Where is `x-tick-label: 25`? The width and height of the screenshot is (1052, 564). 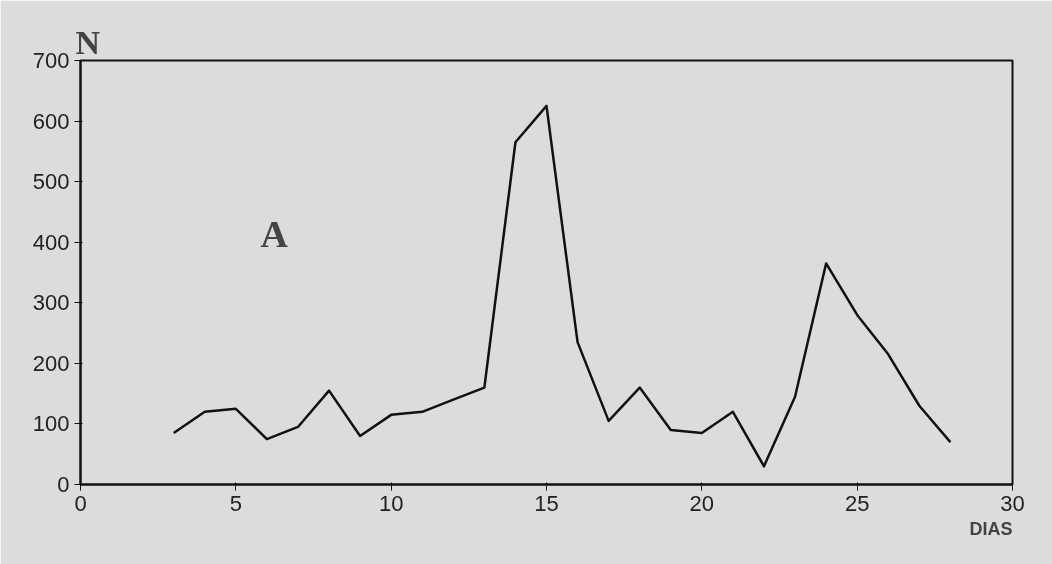
x-tick-label: 25 is located at coordinates (857, 503).